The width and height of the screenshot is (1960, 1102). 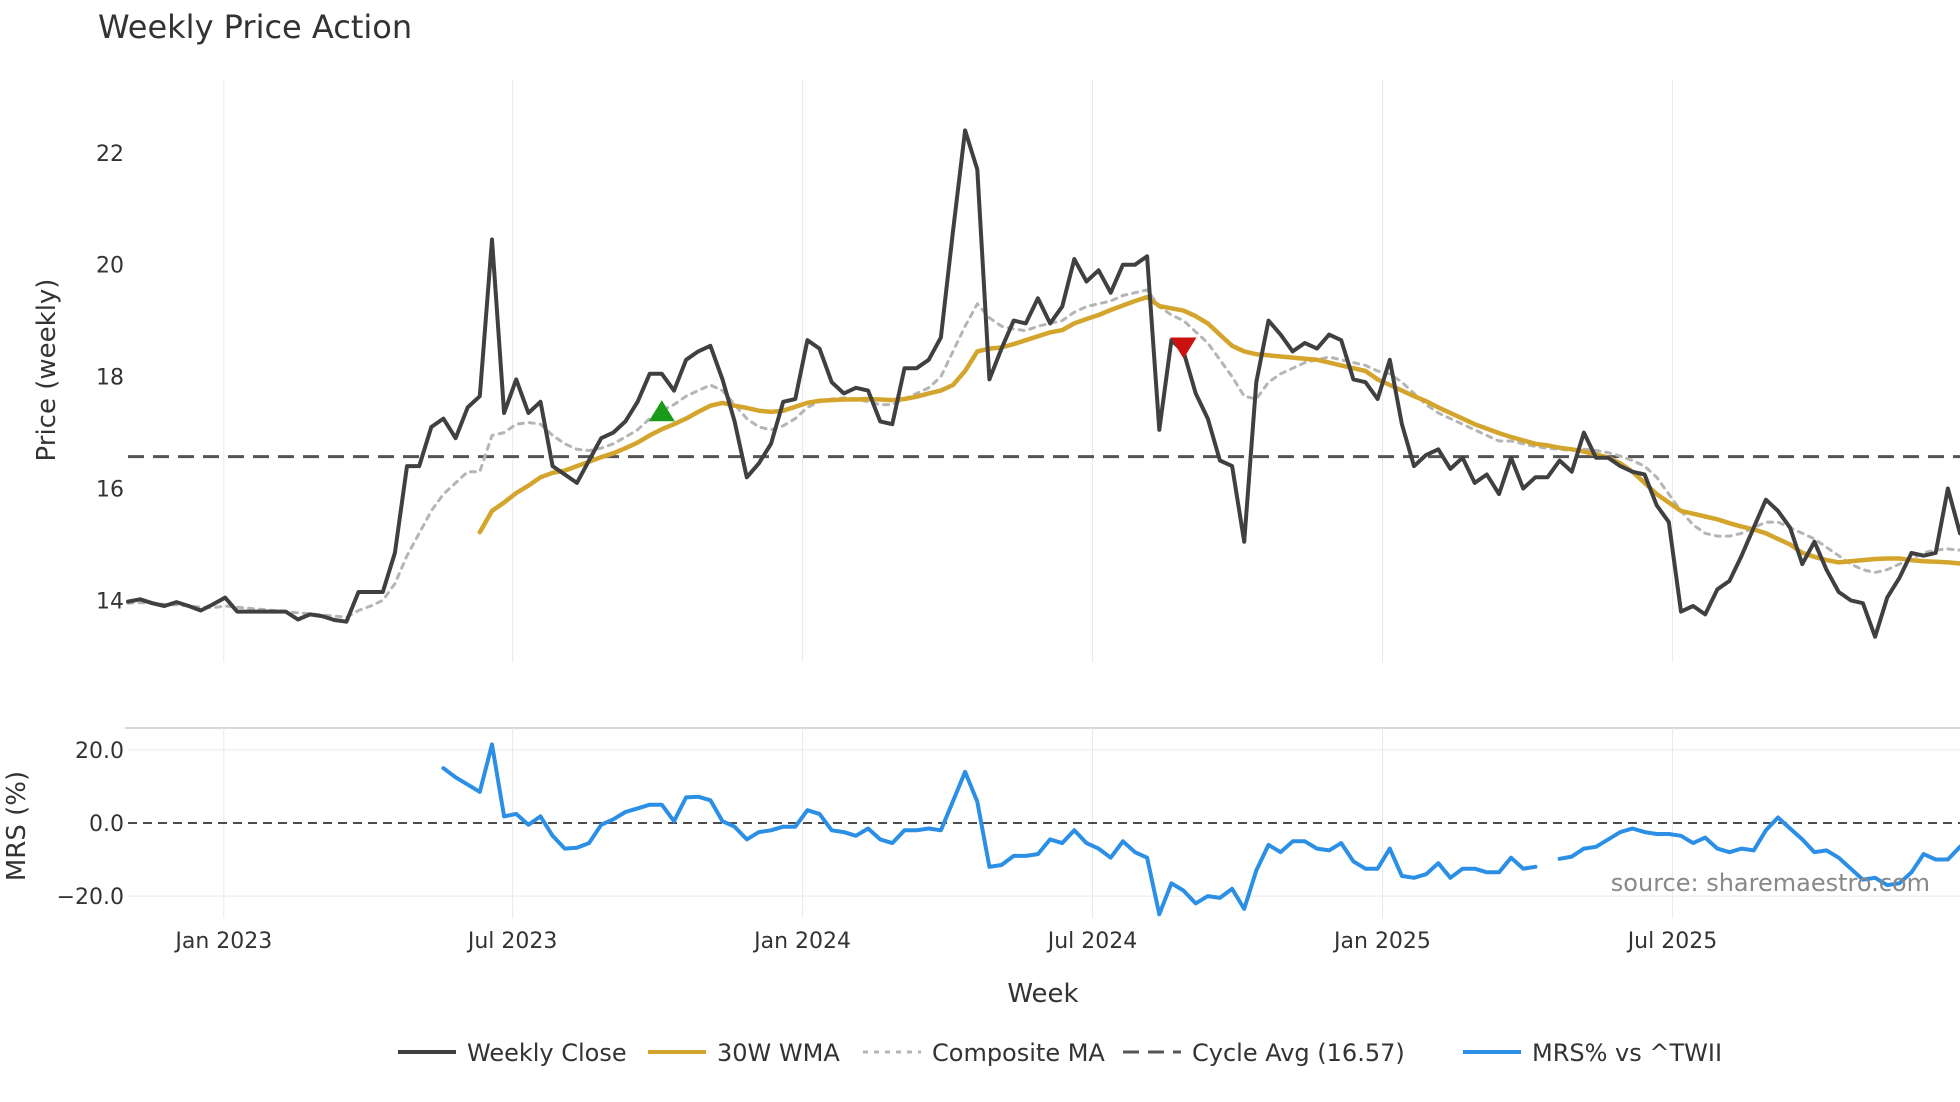 What do you see at coordinates (222, 941) in the screenshot?
I see `x-tick-label: Jan 2023` at bounding box center [222, 941].